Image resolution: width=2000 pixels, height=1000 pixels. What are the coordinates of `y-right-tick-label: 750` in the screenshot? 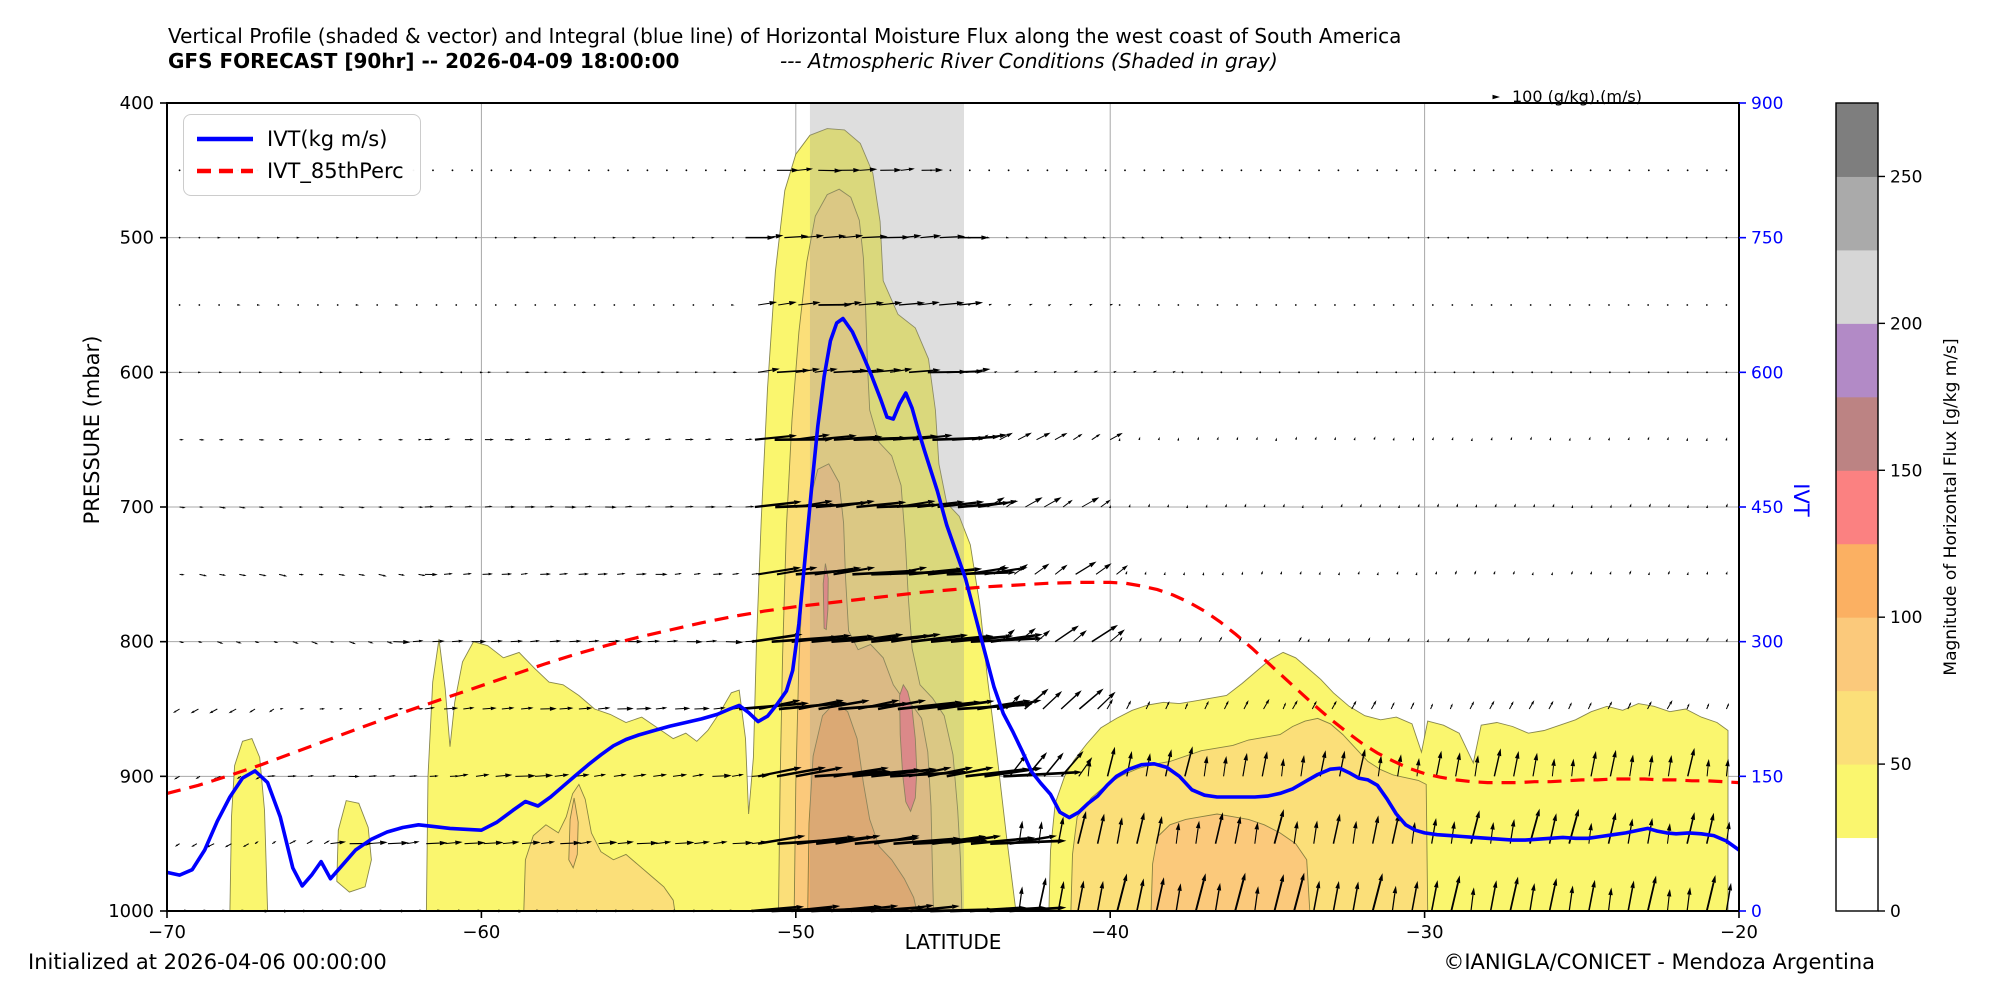 It's located at (1767, 239).